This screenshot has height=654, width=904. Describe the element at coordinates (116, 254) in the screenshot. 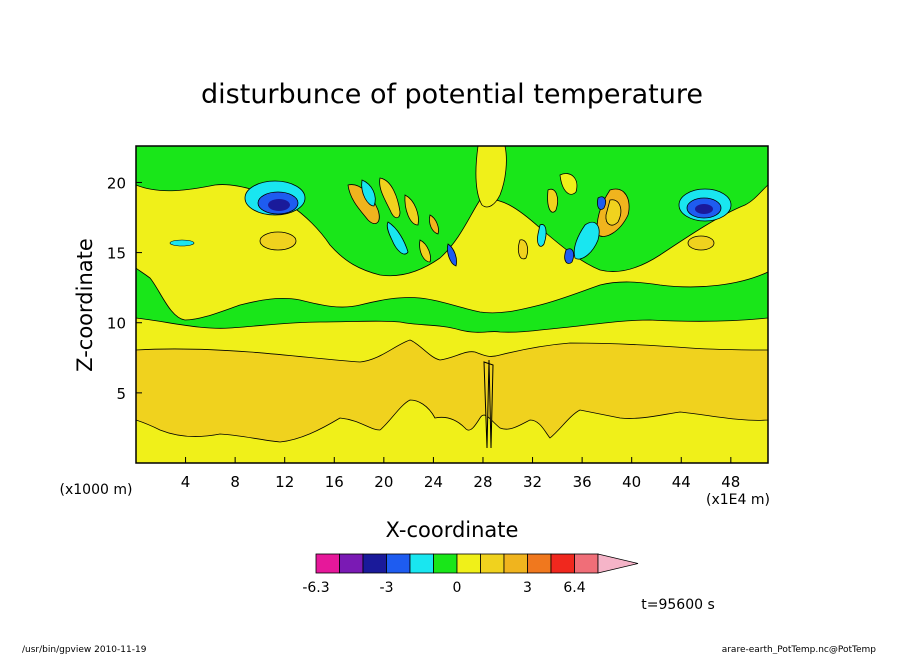

I see `y-tick-label: 15` at that location.